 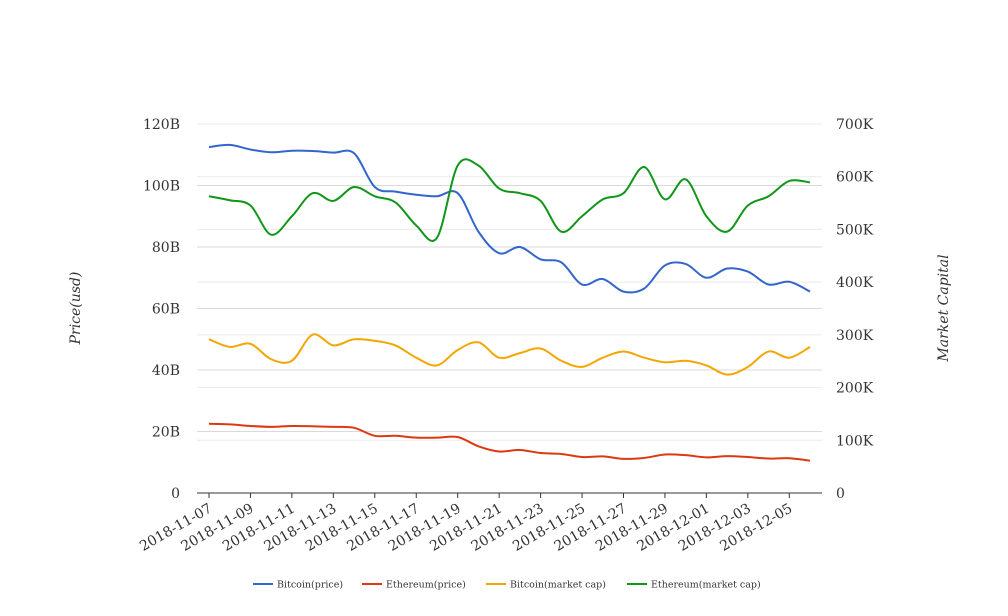 I want to click on y-tick-label-right: 600K, so click(x=855, y=178).